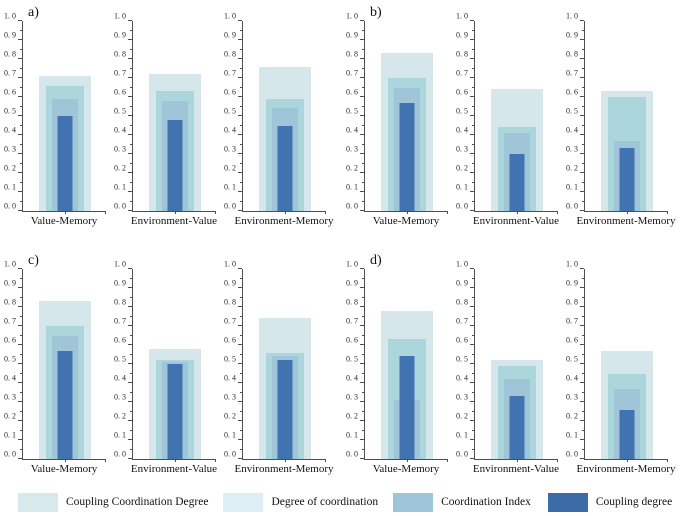 The height and width of the screenshot is (516, 685). I want to click on legend-item-coordination-index: Coordination Index, so click(462, 502).